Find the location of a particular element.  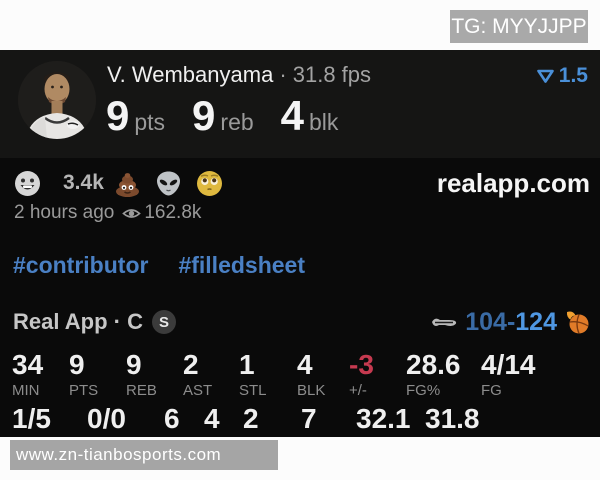

stat-blk: 4 BLK is located at coordinates (311, 374).